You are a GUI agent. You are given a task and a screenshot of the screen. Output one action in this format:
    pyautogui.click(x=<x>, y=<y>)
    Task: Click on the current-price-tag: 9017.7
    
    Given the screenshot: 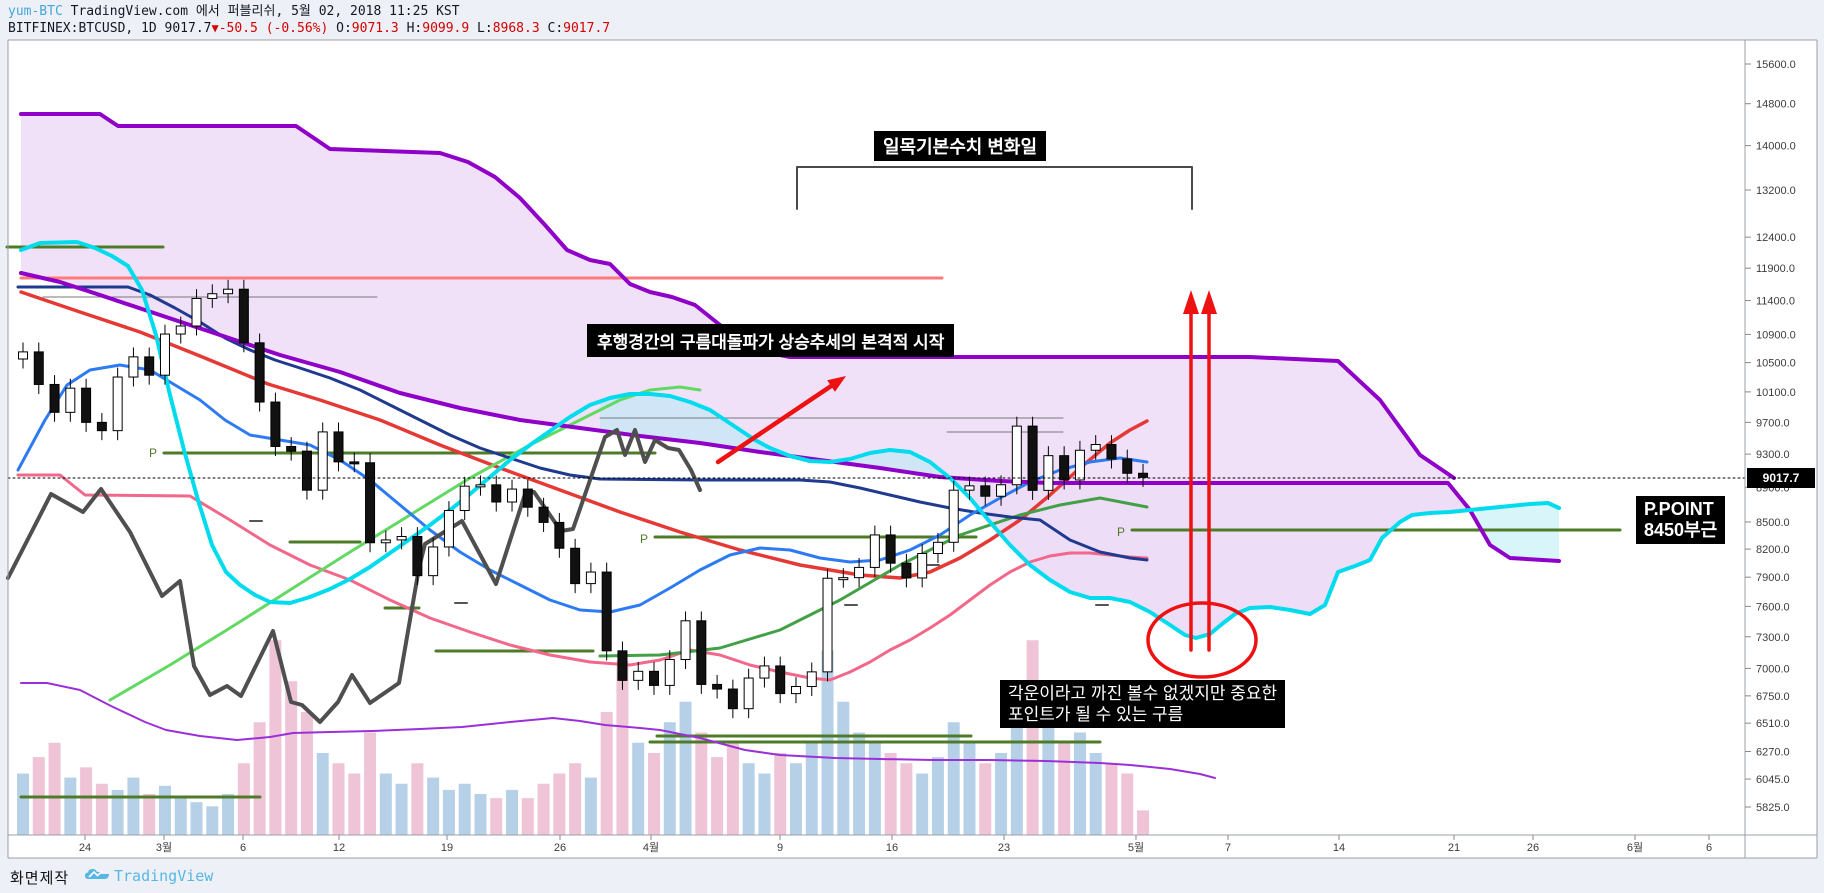 What is the action you would take?
    pyautogui.click(x=1781, y=478)
    